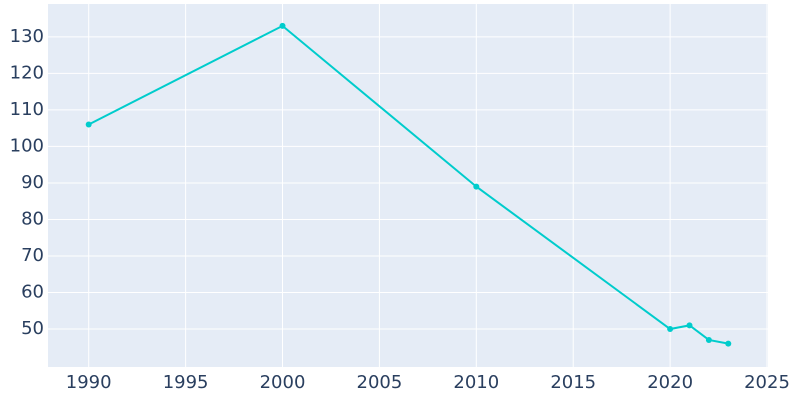 The width and height of the screenshot is (800, 400). What do you see at coordinates (89, 382) in the screenshot?
I see `x-tick-label: 1990` at bounding box center [89, 382].